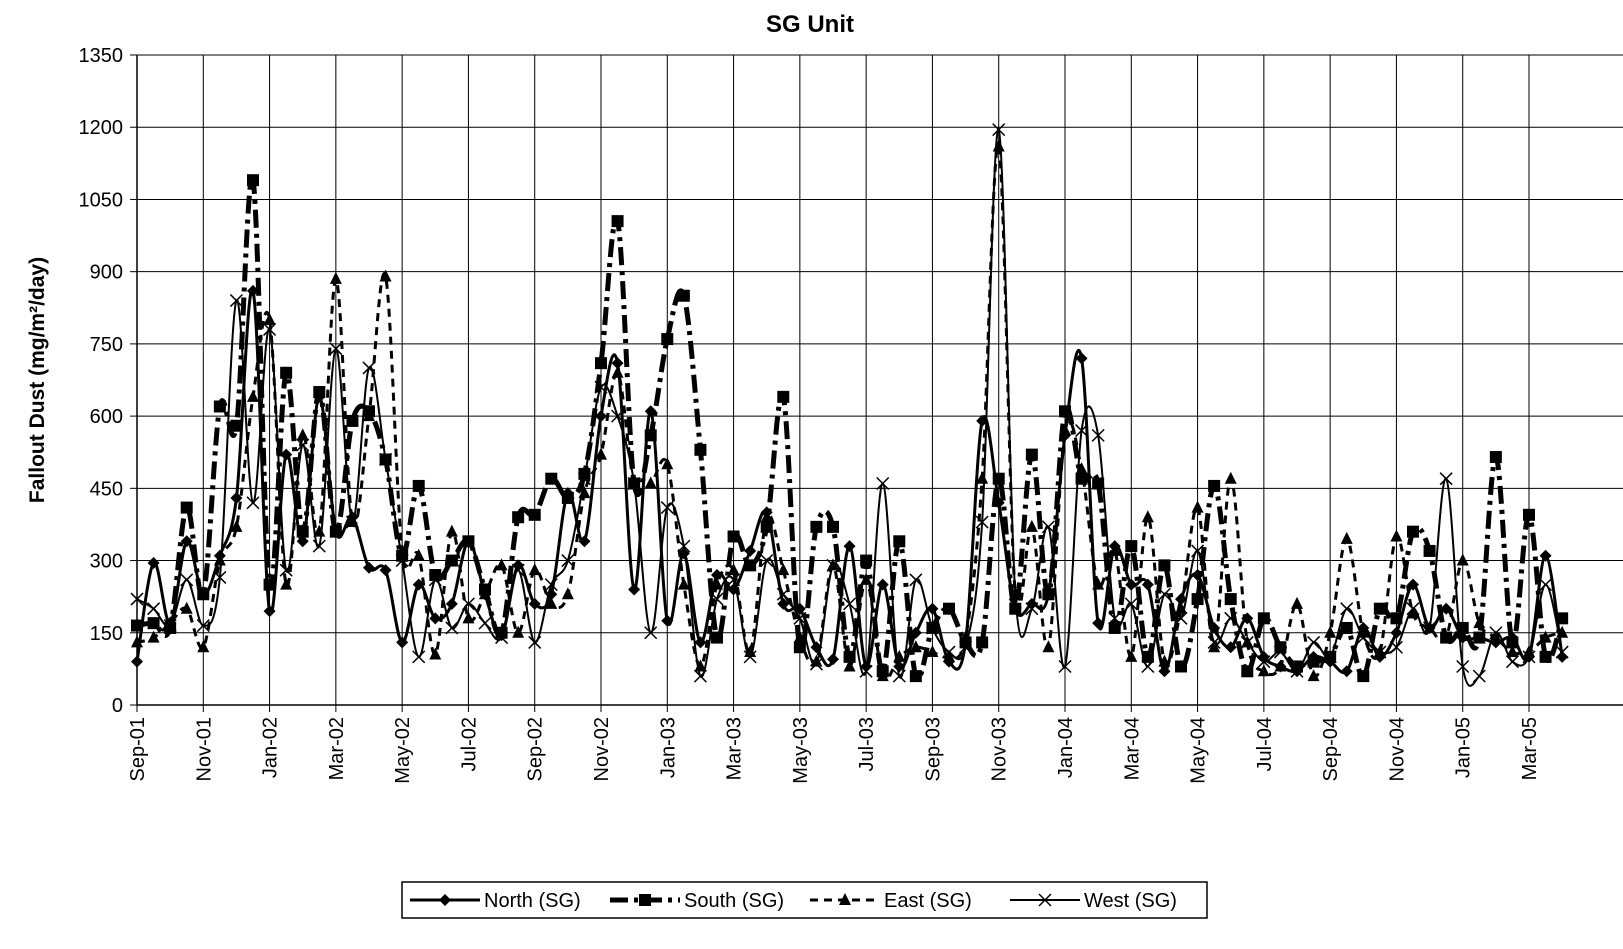  Describe the element at coordinates (867, 744) in the screenshot. I see `x-tick-label: Jul-03` at that location.